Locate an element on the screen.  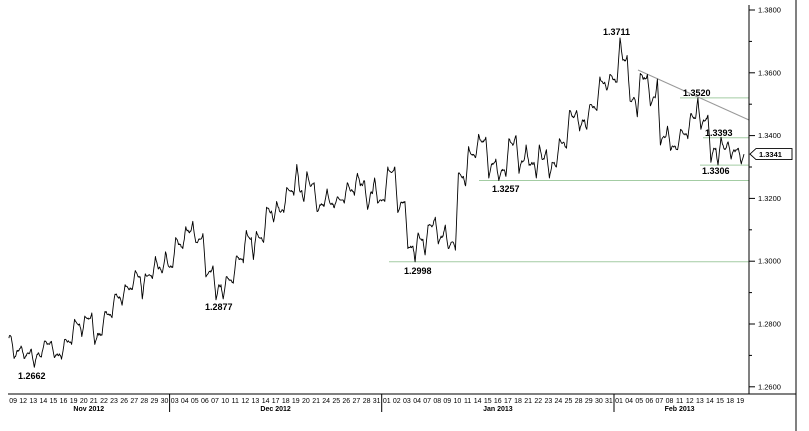
annotation-1.2877: 1.2877 is located at coordinates (219, 307).